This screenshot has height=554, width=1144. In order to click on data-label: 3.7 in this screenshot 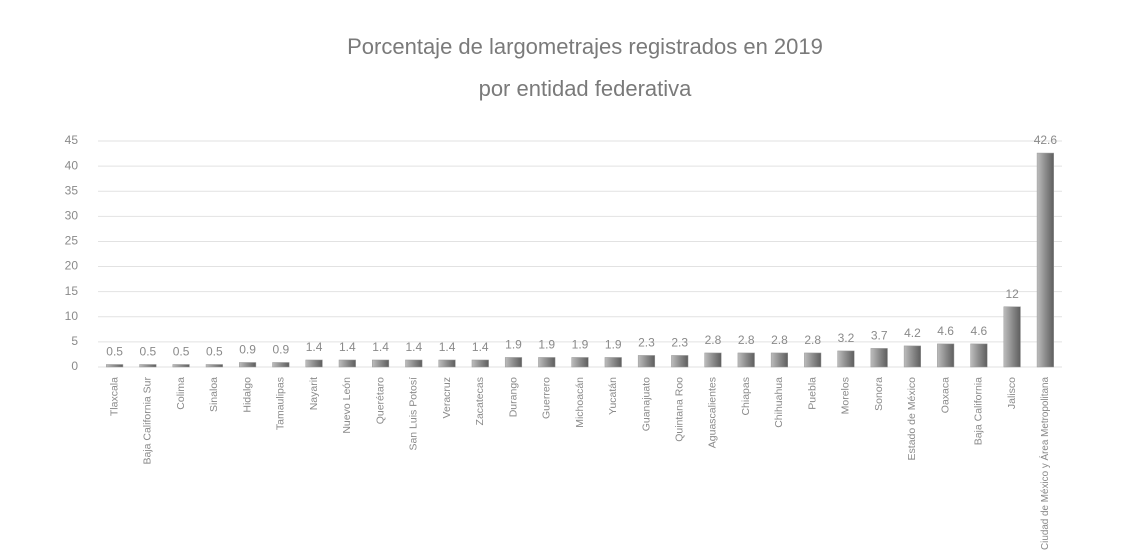, I will do `click(879, 336)`.